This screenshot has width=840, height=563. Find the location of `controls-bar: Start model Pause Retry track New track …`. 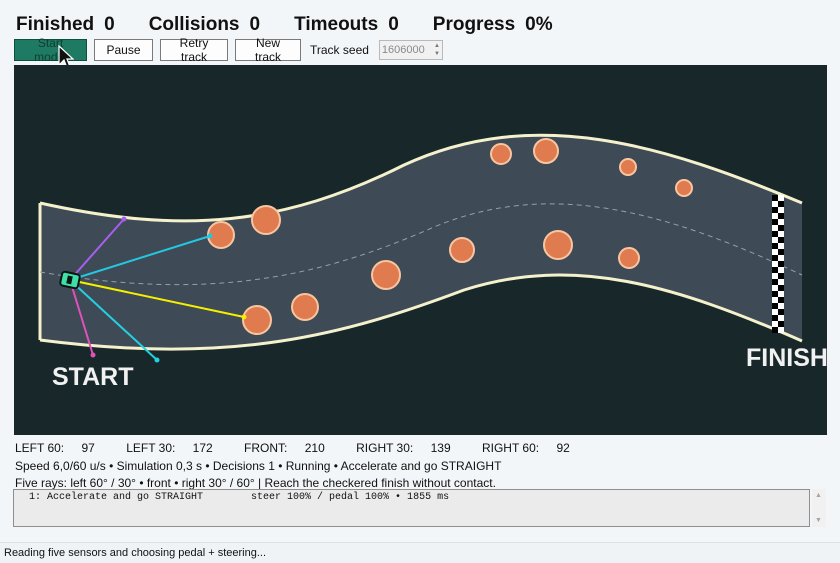

controls-bar: Start model Pause Retry track New track … is located at coordinates (228, 50).